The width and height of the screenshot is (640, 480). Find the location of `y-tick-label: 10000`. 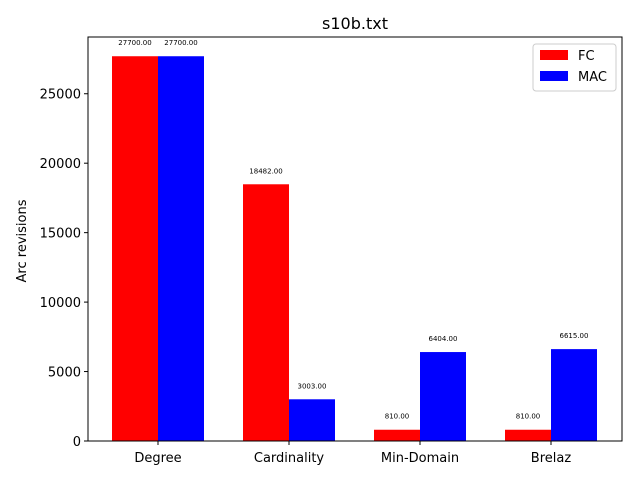

y-tick-label: 10000 is located at coordinates (60, 303).